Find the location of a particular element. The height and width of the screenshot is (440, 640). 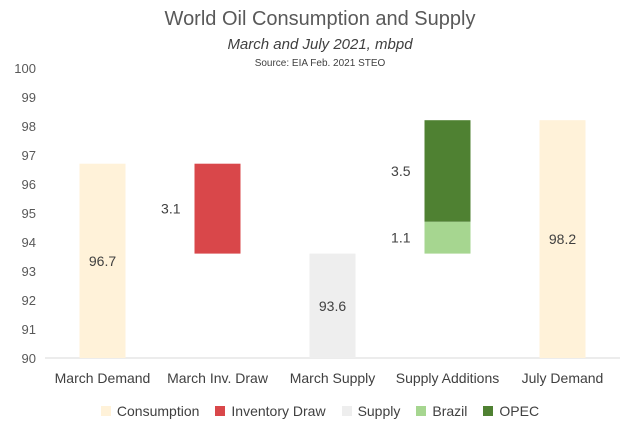

y-tick-label: 100 is located at coordinates (25, 68).